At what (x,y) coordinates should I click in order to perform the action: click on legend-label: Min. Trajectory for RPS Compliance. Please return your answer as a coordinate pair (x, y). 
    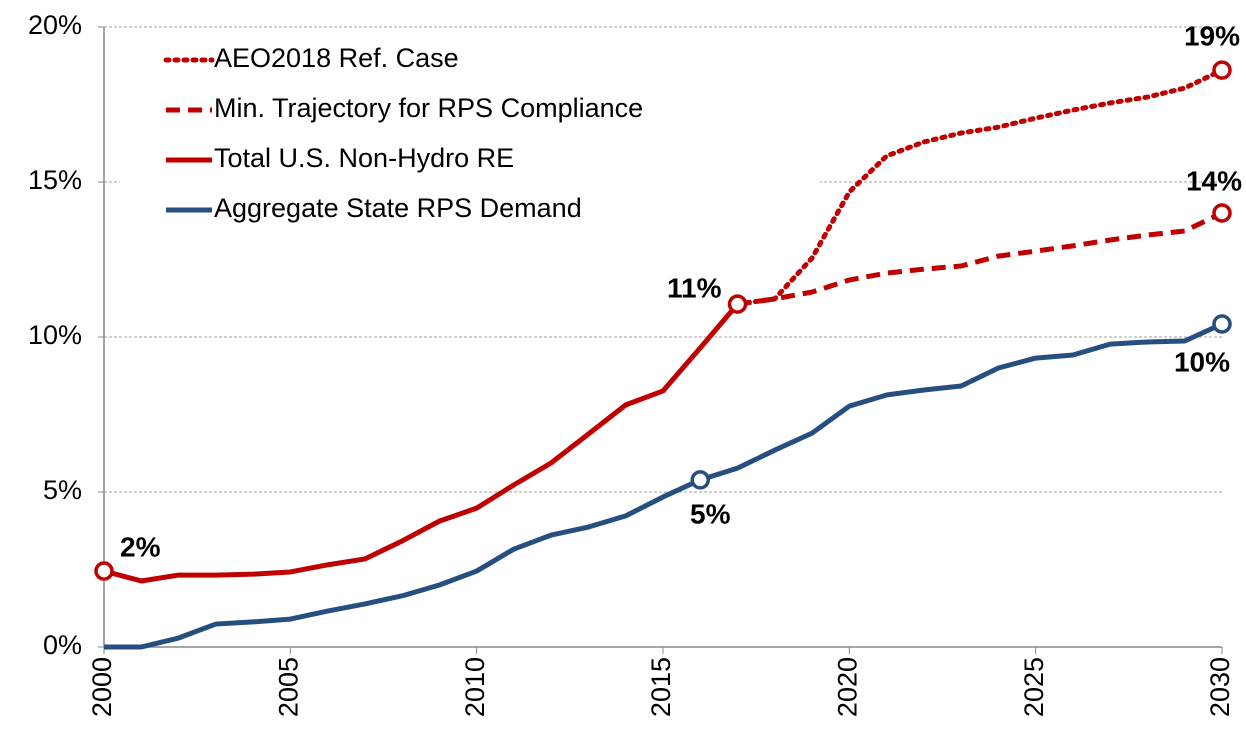
    Looking at the image, I should click on (428, 108).